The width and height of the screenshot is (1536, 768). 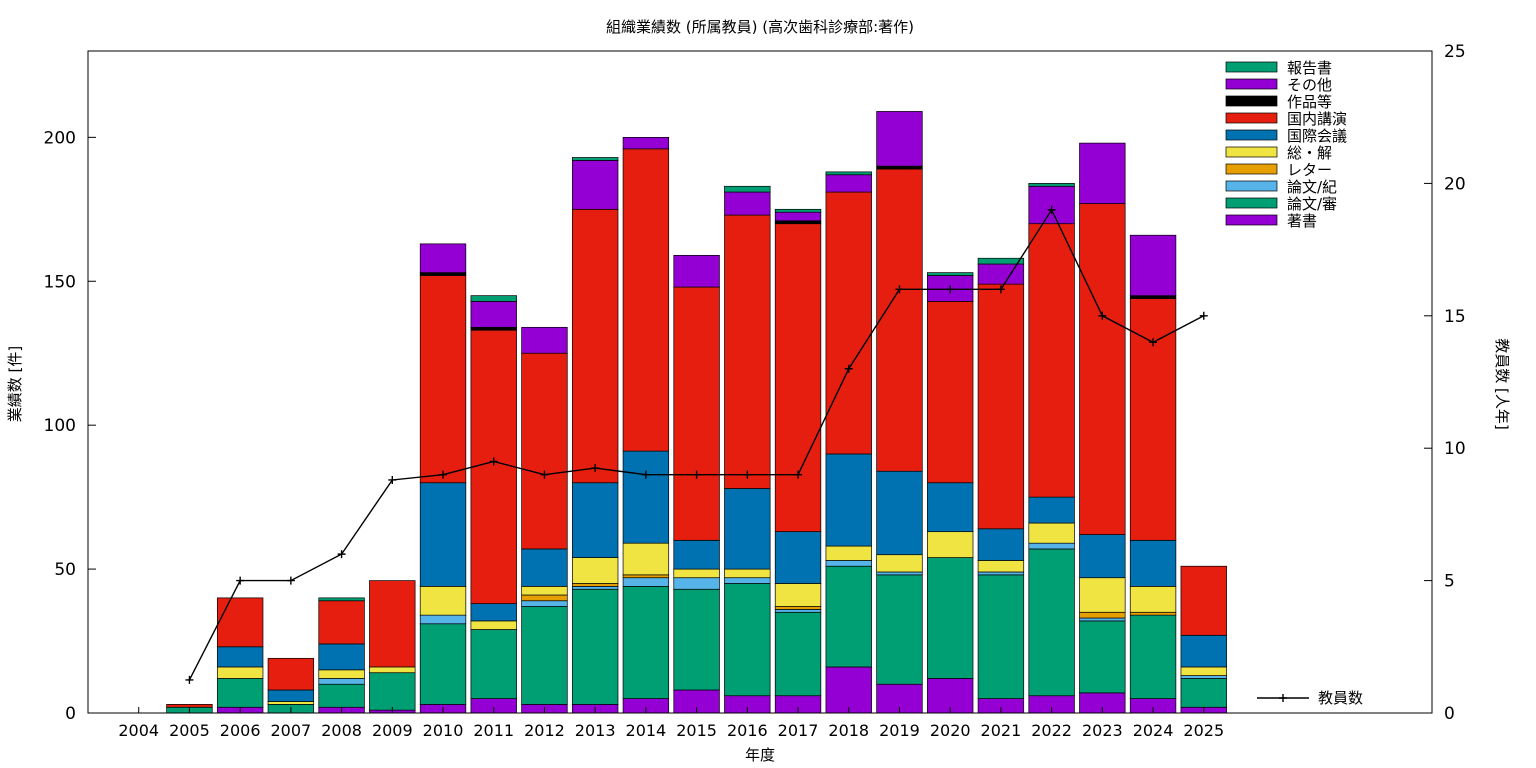 What do you see at coordinates (1001, 730) in the screenshot?
I see `x-tick-label-2021: 2021` at bounding box center [1001, 730].